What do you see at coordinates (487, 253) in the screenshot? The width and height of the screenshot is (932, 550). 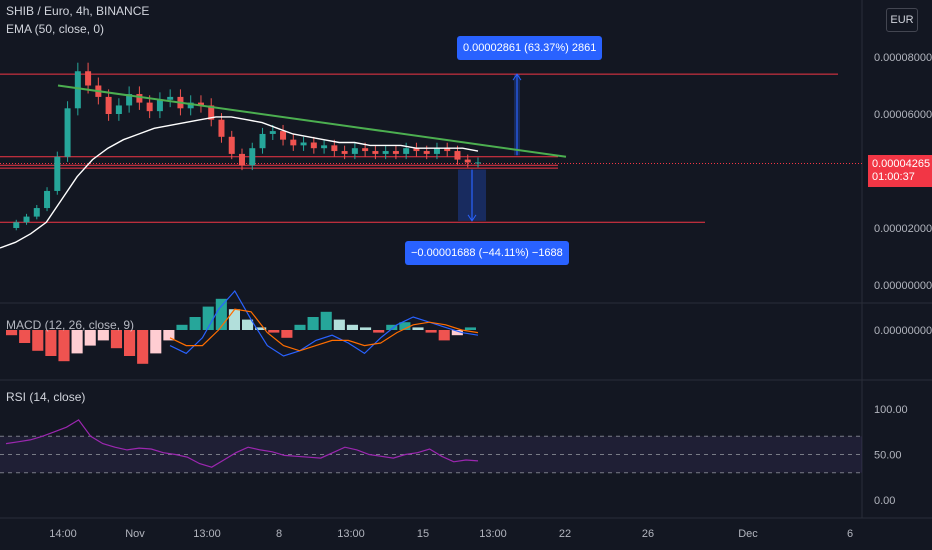 I see `down-measure-label: −0.00001688 (−44.11%) −1688` at bounding box center [487, 253].